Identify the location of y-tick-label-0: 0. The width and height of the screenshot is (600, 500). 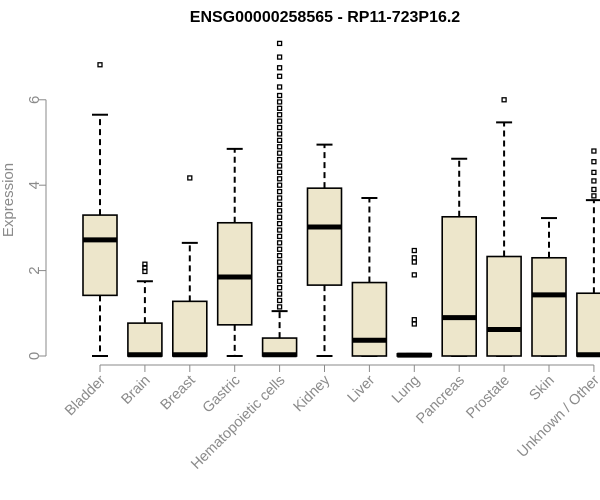
(34, 356).